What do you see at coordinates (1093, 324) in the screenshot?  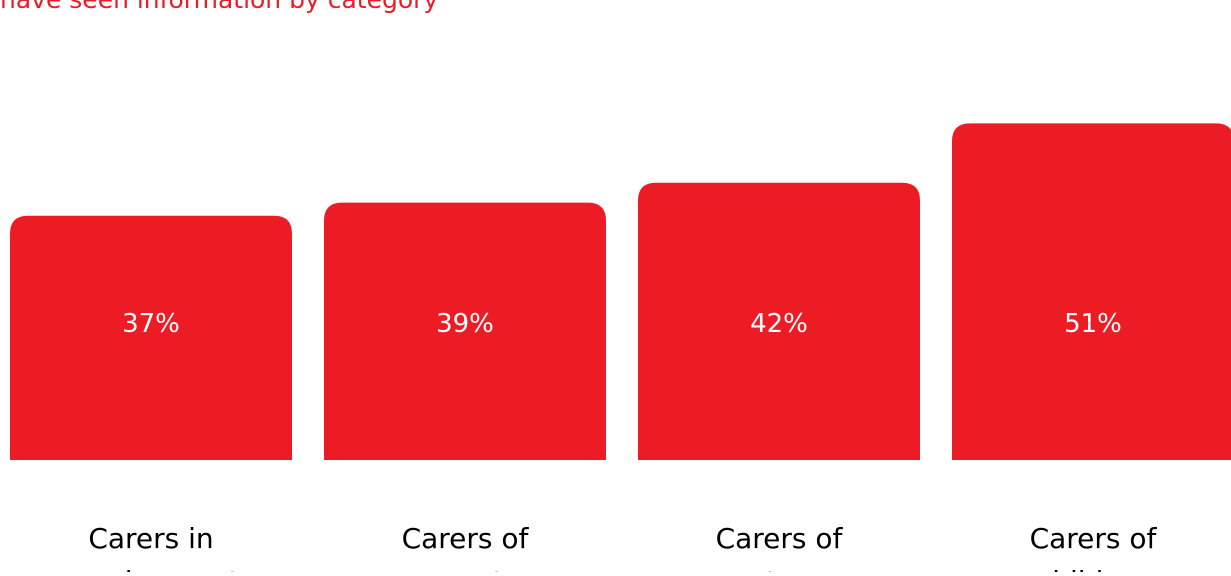 I see `bar-value-label-4: 51%` at bounding box center [1093, 324].